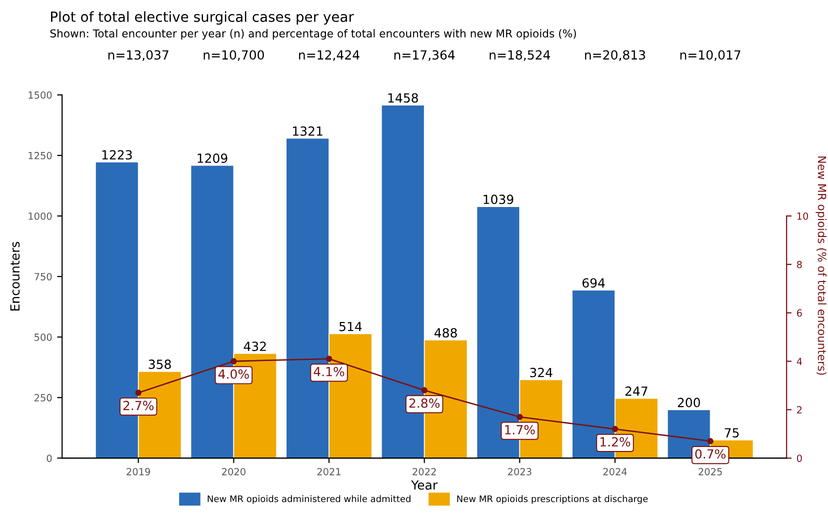 This screenshot has height=513, width=828. Describe the element at coordinates (138, 55) in the screenshot. I see `text: n=13,037` at that location.